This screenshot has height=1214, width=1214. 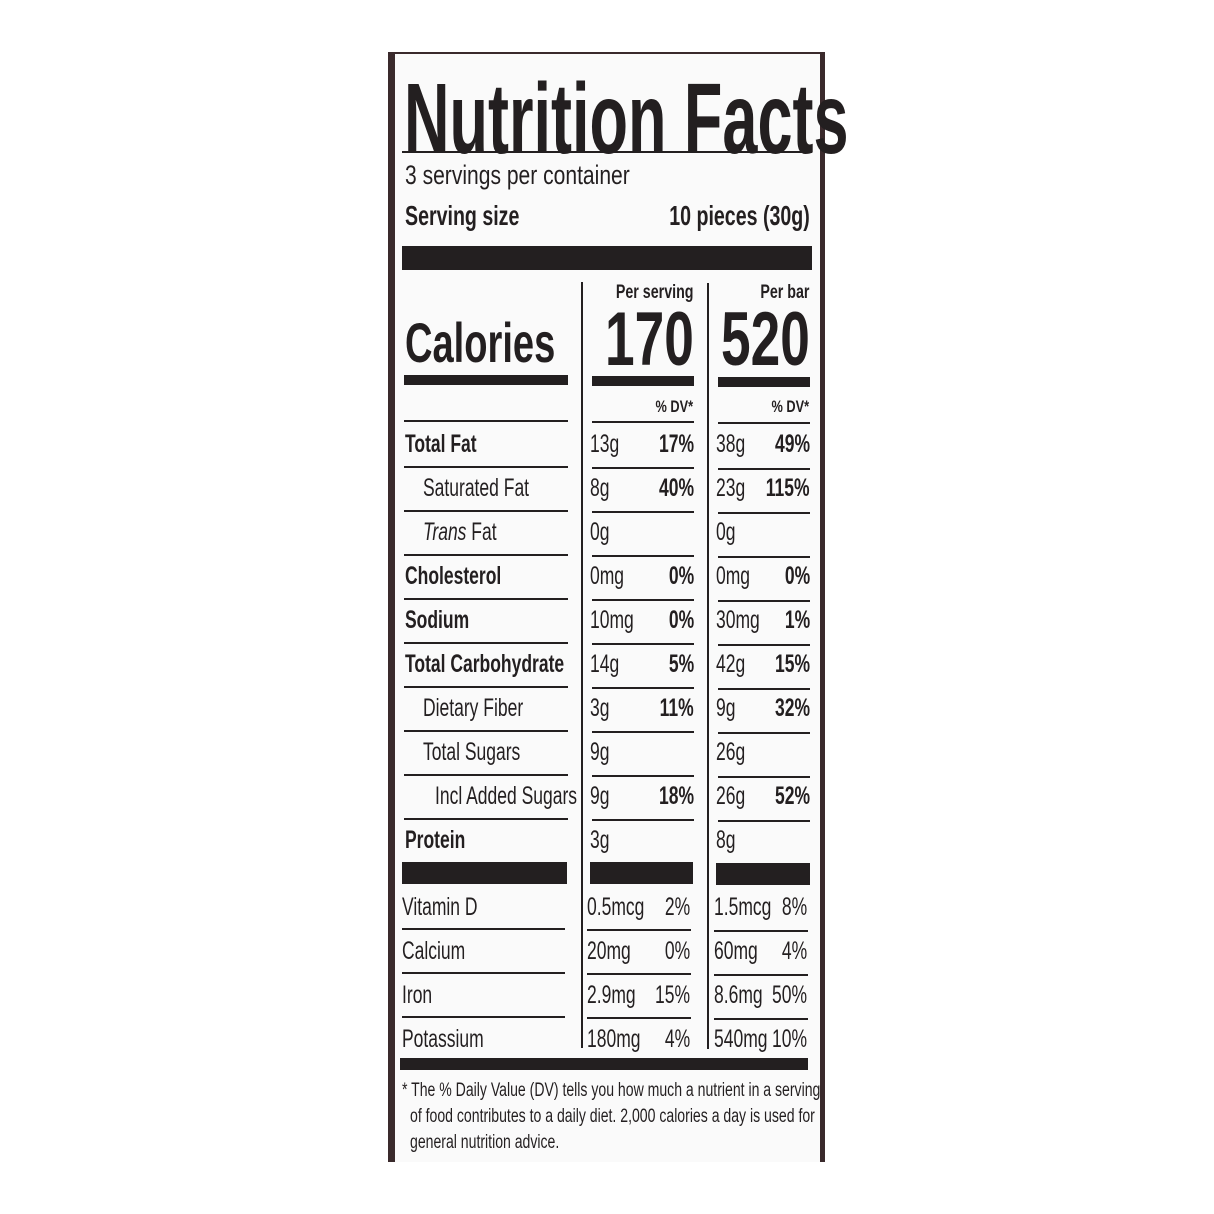 I want to click on nutrient-name-text: Protein, so click(x=435, y=840).